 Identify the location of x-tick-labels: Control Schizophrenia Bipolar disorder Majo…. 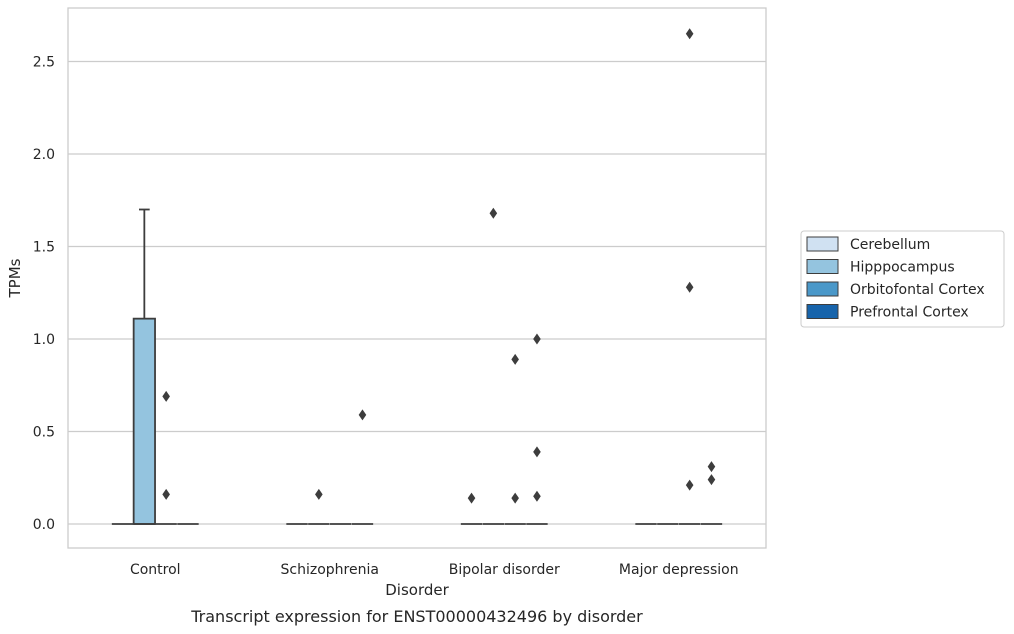
(434, 570).